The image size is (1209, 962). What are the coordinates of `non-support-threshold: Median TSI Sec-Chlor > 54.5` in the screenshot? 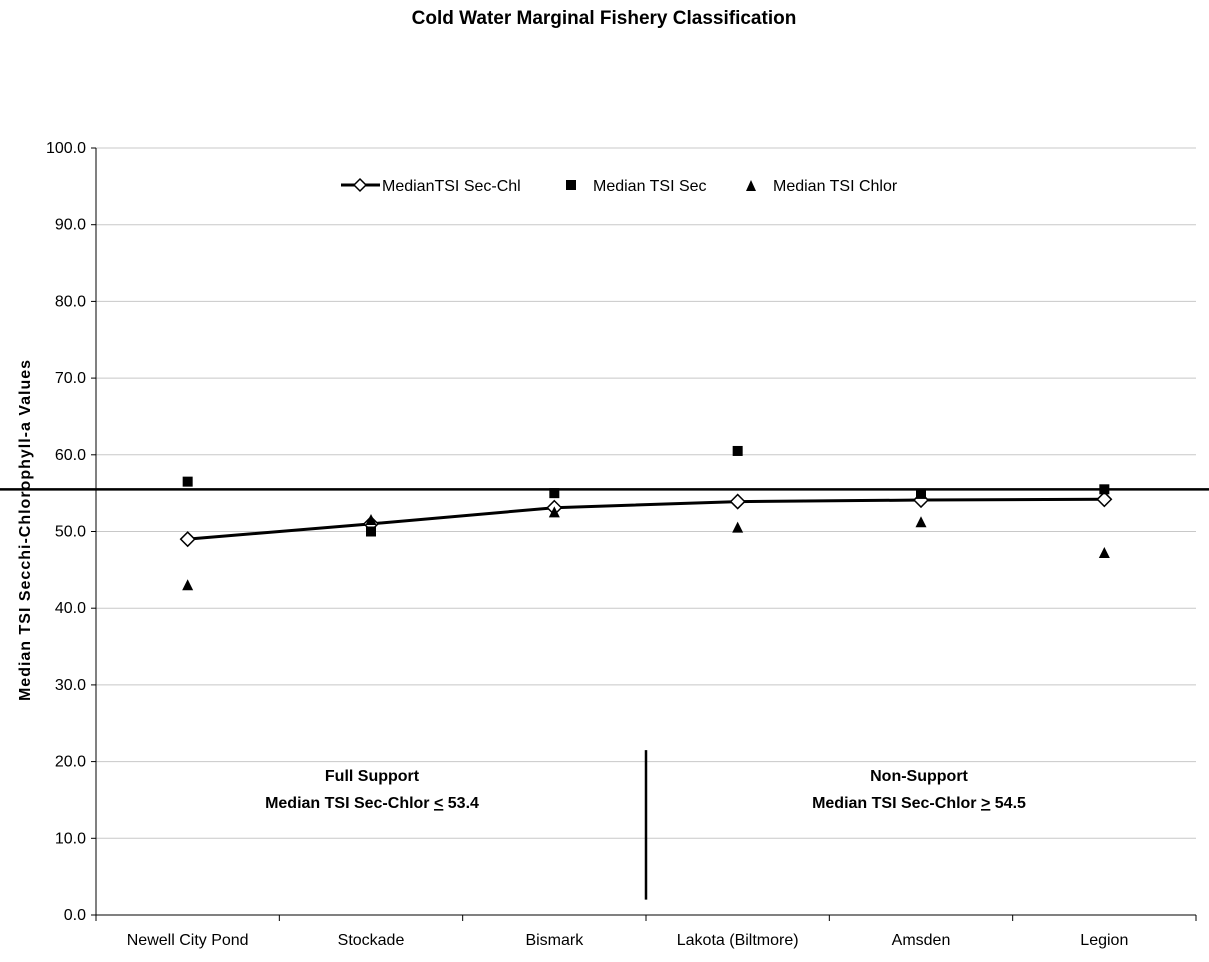 It's located at (919, 803).